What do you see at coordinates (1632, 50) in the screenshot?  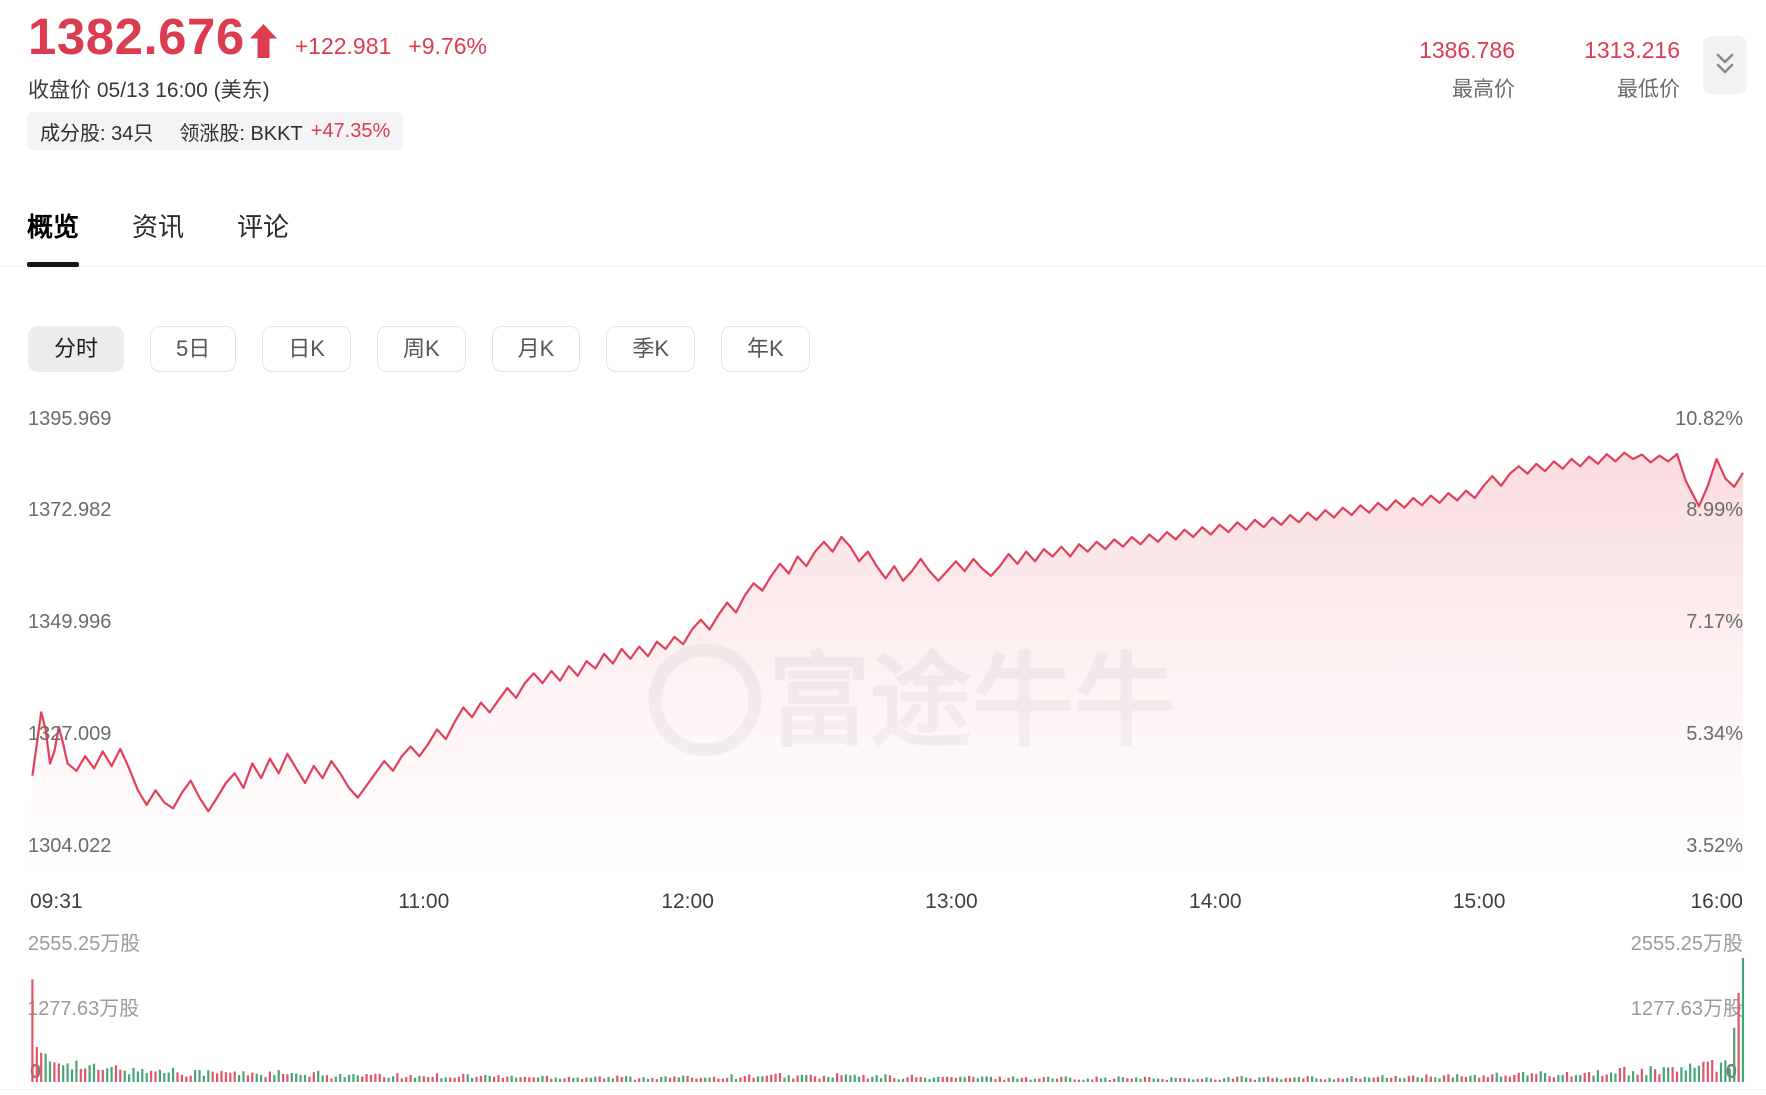 I see `day-low-value: 1313.216` at bounding box center [1632, 50].